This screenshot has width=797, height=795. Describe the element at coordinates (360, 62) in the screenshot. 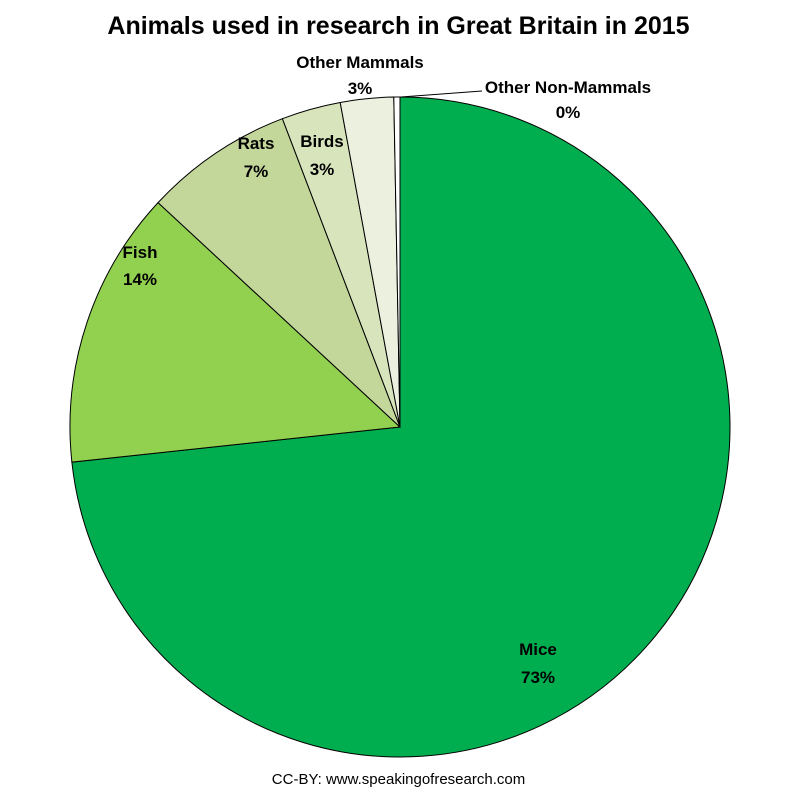

I see `category-label-other-mammals: Other Mammals` at that location.